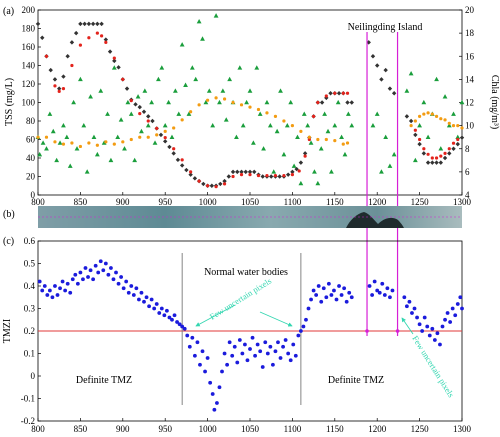  What do you see at coordinates (470, 33) in the screenshot?
I see `a-right-tick-label: 18` at bounding box center [470, 33].